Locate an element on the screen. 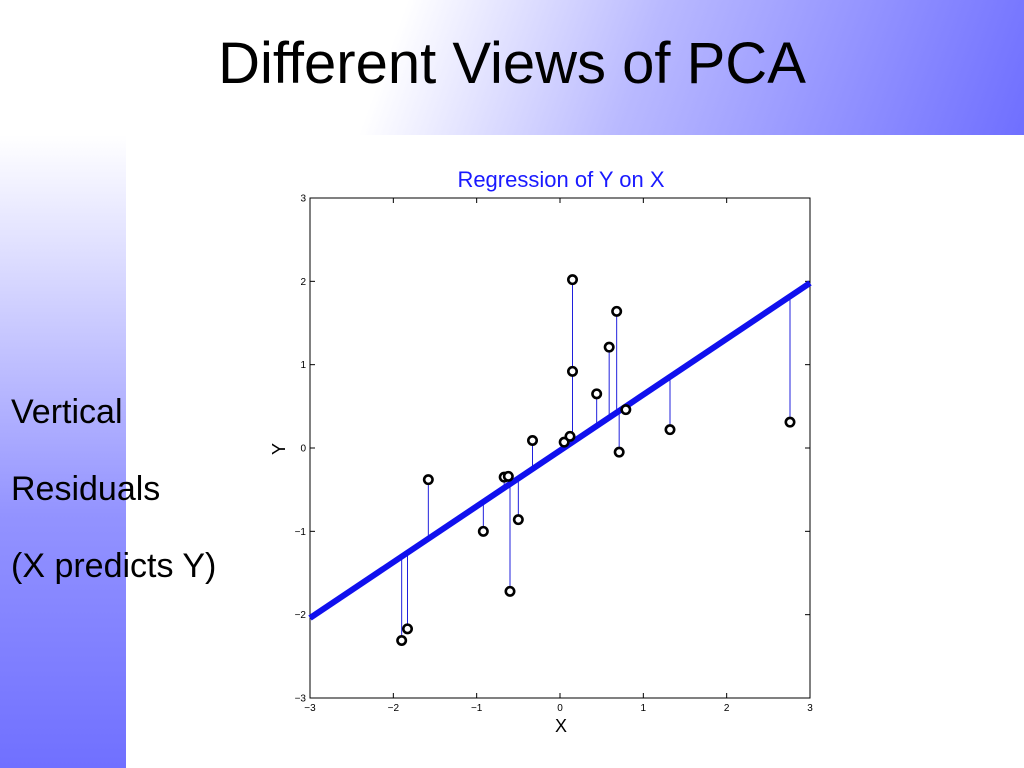  y-tick-label: −3 is located at coordinates (301, 699).